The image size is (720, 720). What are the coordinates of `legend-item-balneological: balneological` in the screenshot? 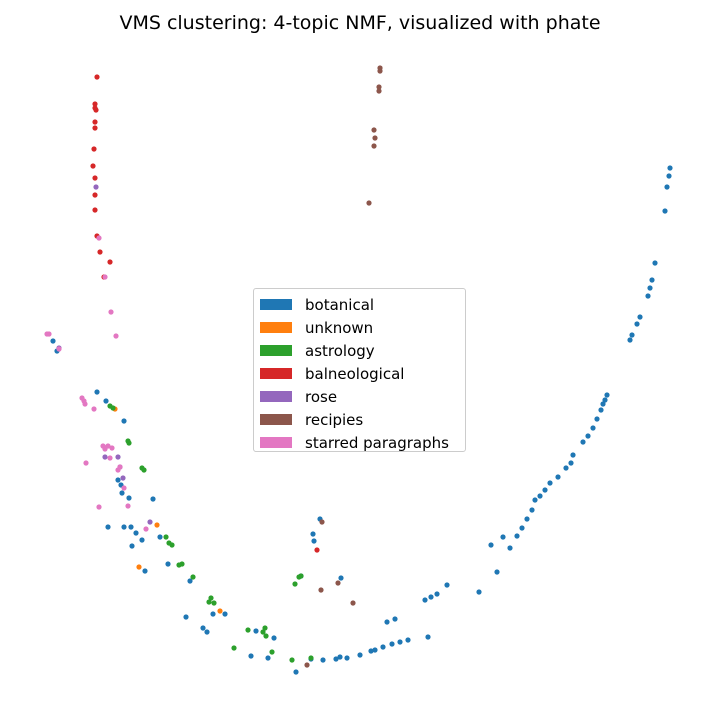 It's located at (362, 373).